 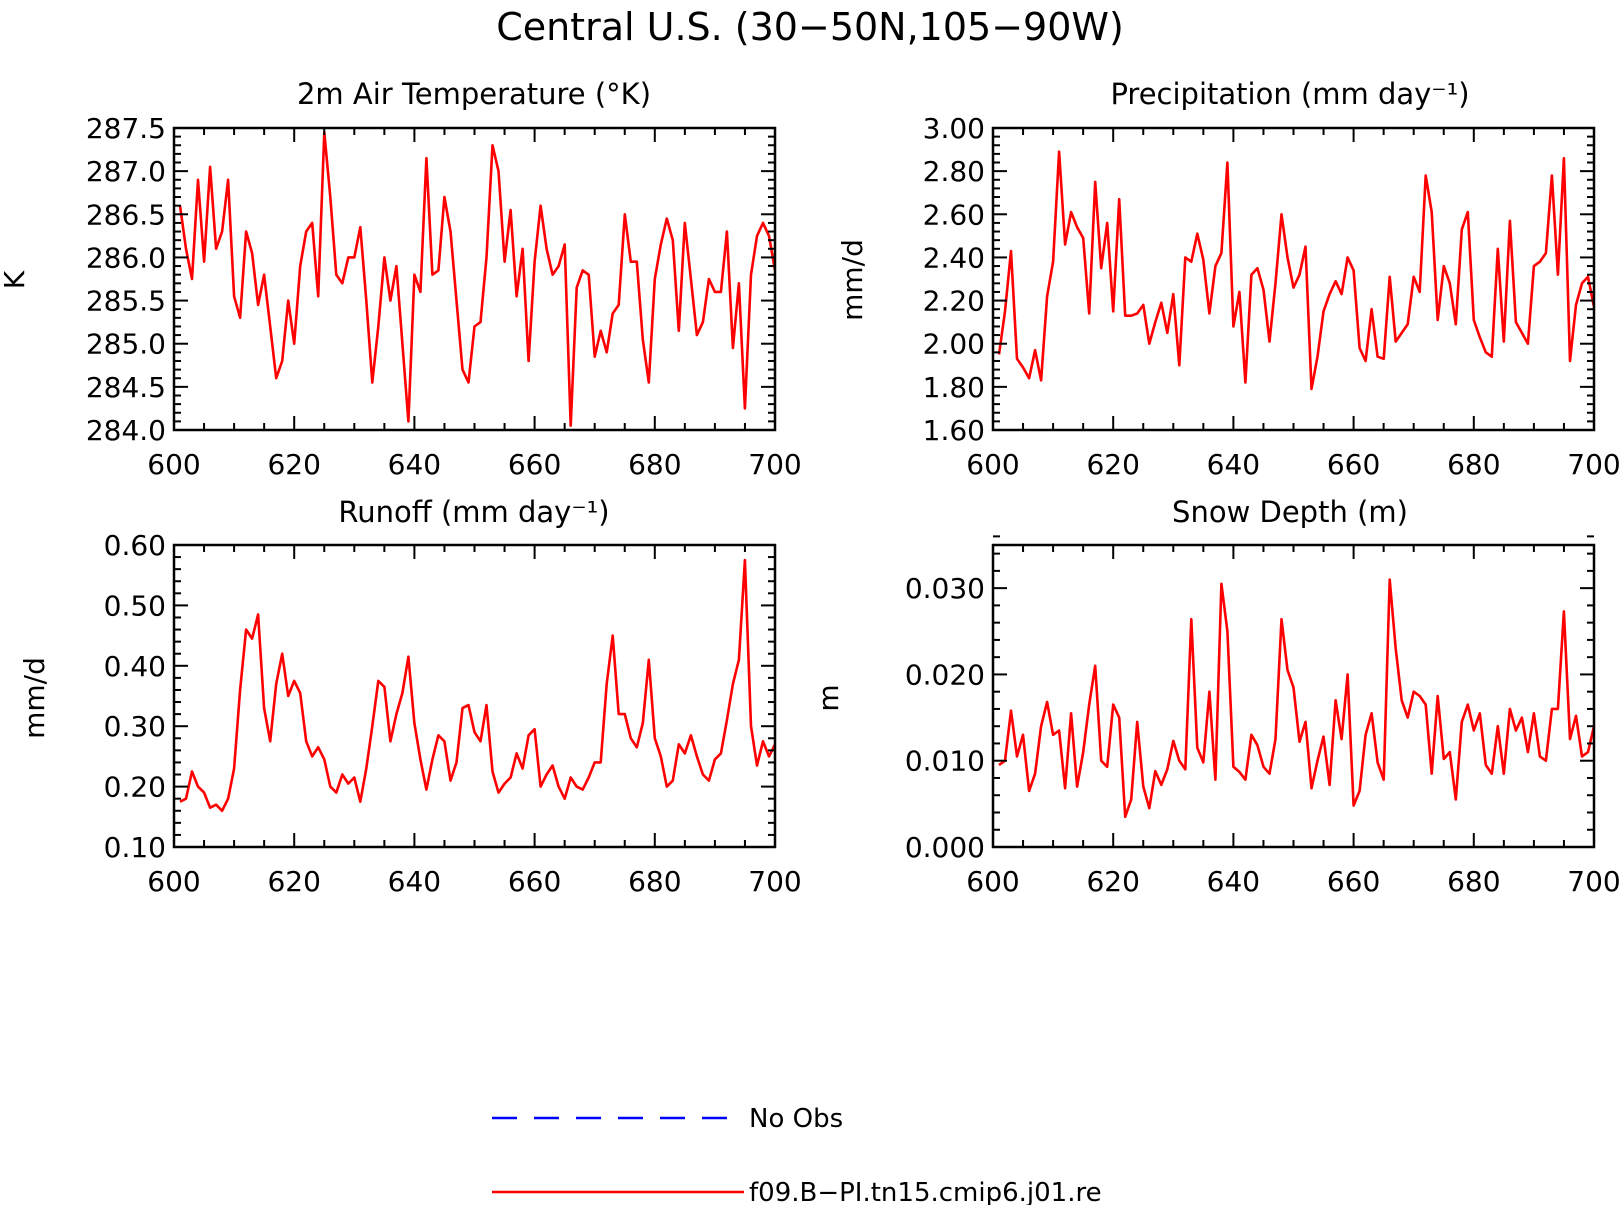 I want to click on panel-temperature-plot-xtick-label: 620, so click(x=293, y=464).